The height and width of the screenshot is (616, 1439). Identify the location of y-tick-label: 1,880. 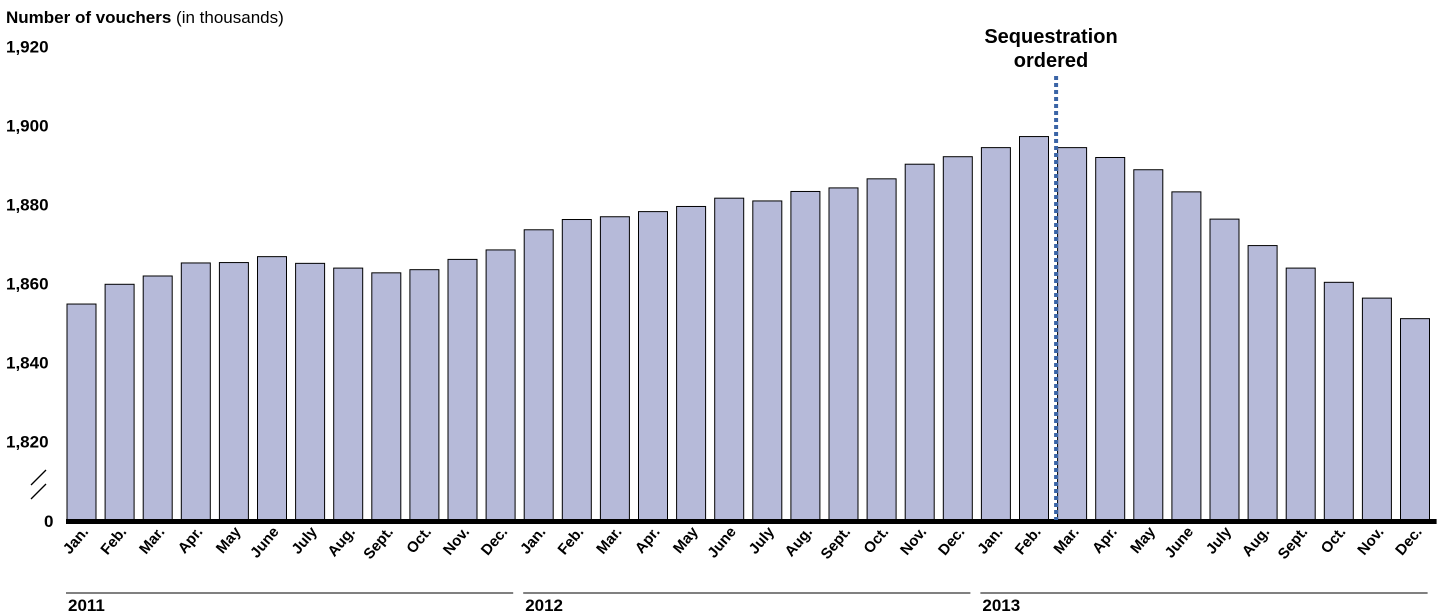
(27, 205).